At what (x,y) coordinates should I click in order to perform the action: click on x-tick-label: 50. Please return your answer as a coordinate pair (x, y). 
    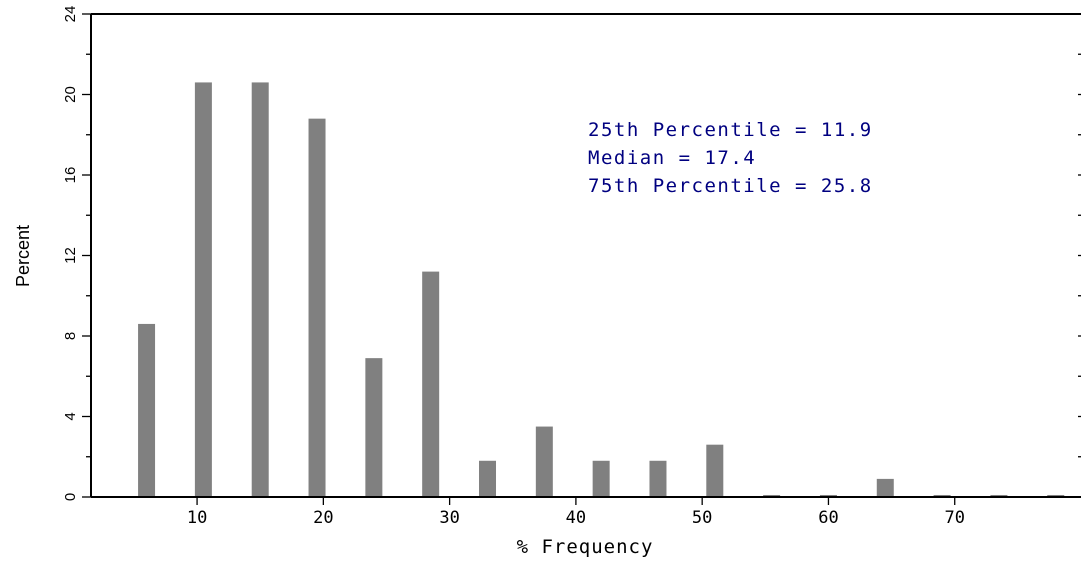
    Looking at the image, I should click on (702, 518).